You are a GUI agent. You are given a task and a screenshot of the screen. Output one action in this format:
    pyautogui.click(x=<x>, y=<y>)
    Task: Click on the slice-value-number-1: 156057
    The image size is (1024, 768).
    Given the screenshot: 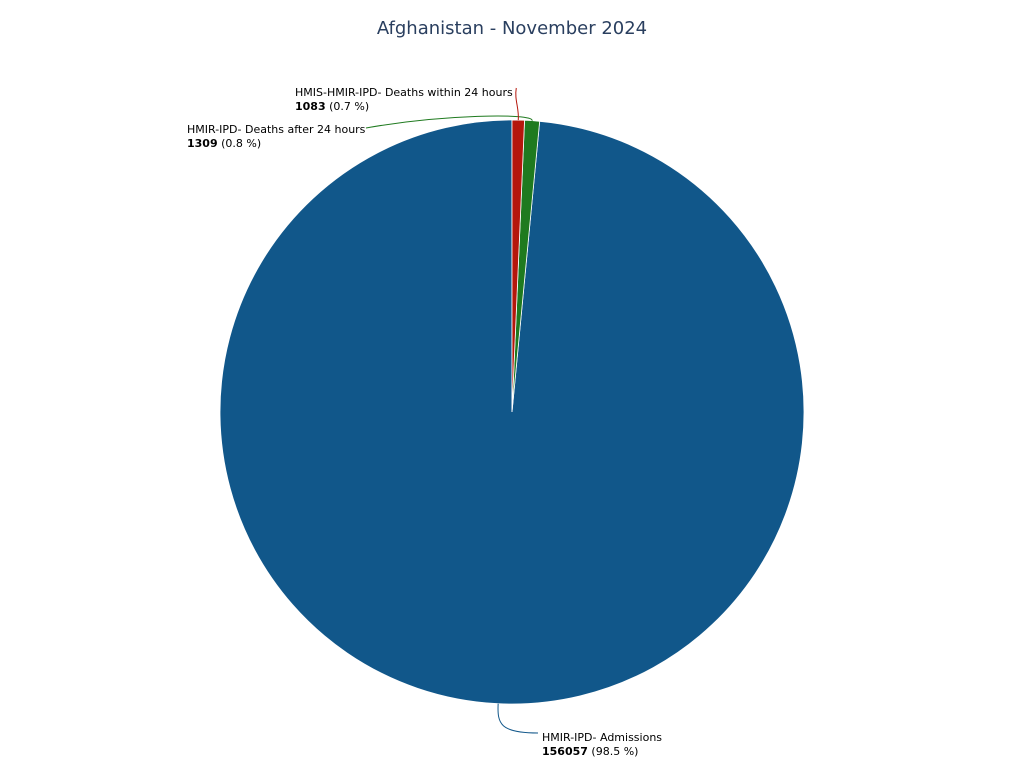 What is the action you would take?
    pyautogui.click(x=565, y=751)
    